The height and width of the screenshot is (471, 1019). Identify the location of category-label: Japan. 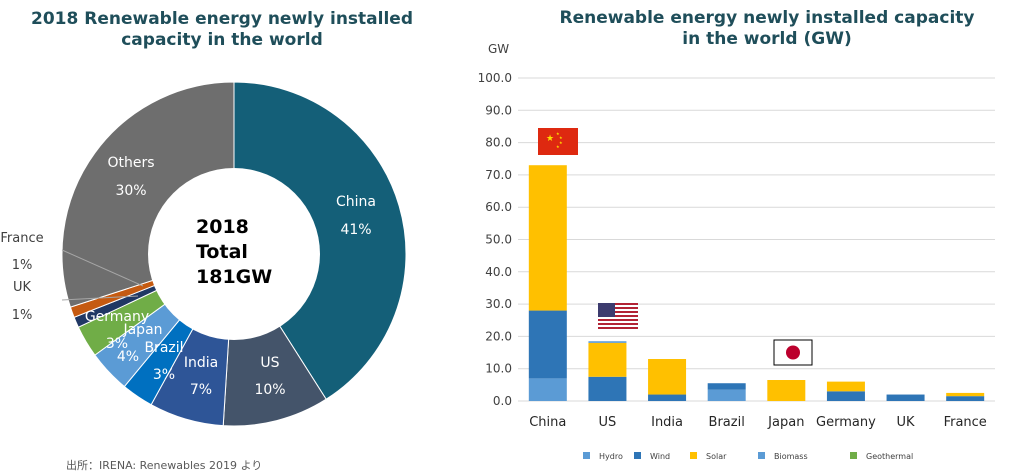
(785, 422).